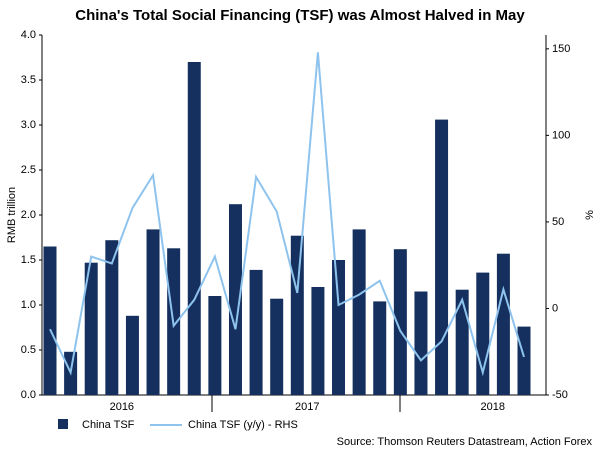 This screenshot has width=600, height=455. Describe the element at coordinates (122, 407) in the screenshot. I see `x-tick-label: 2016` at that location.